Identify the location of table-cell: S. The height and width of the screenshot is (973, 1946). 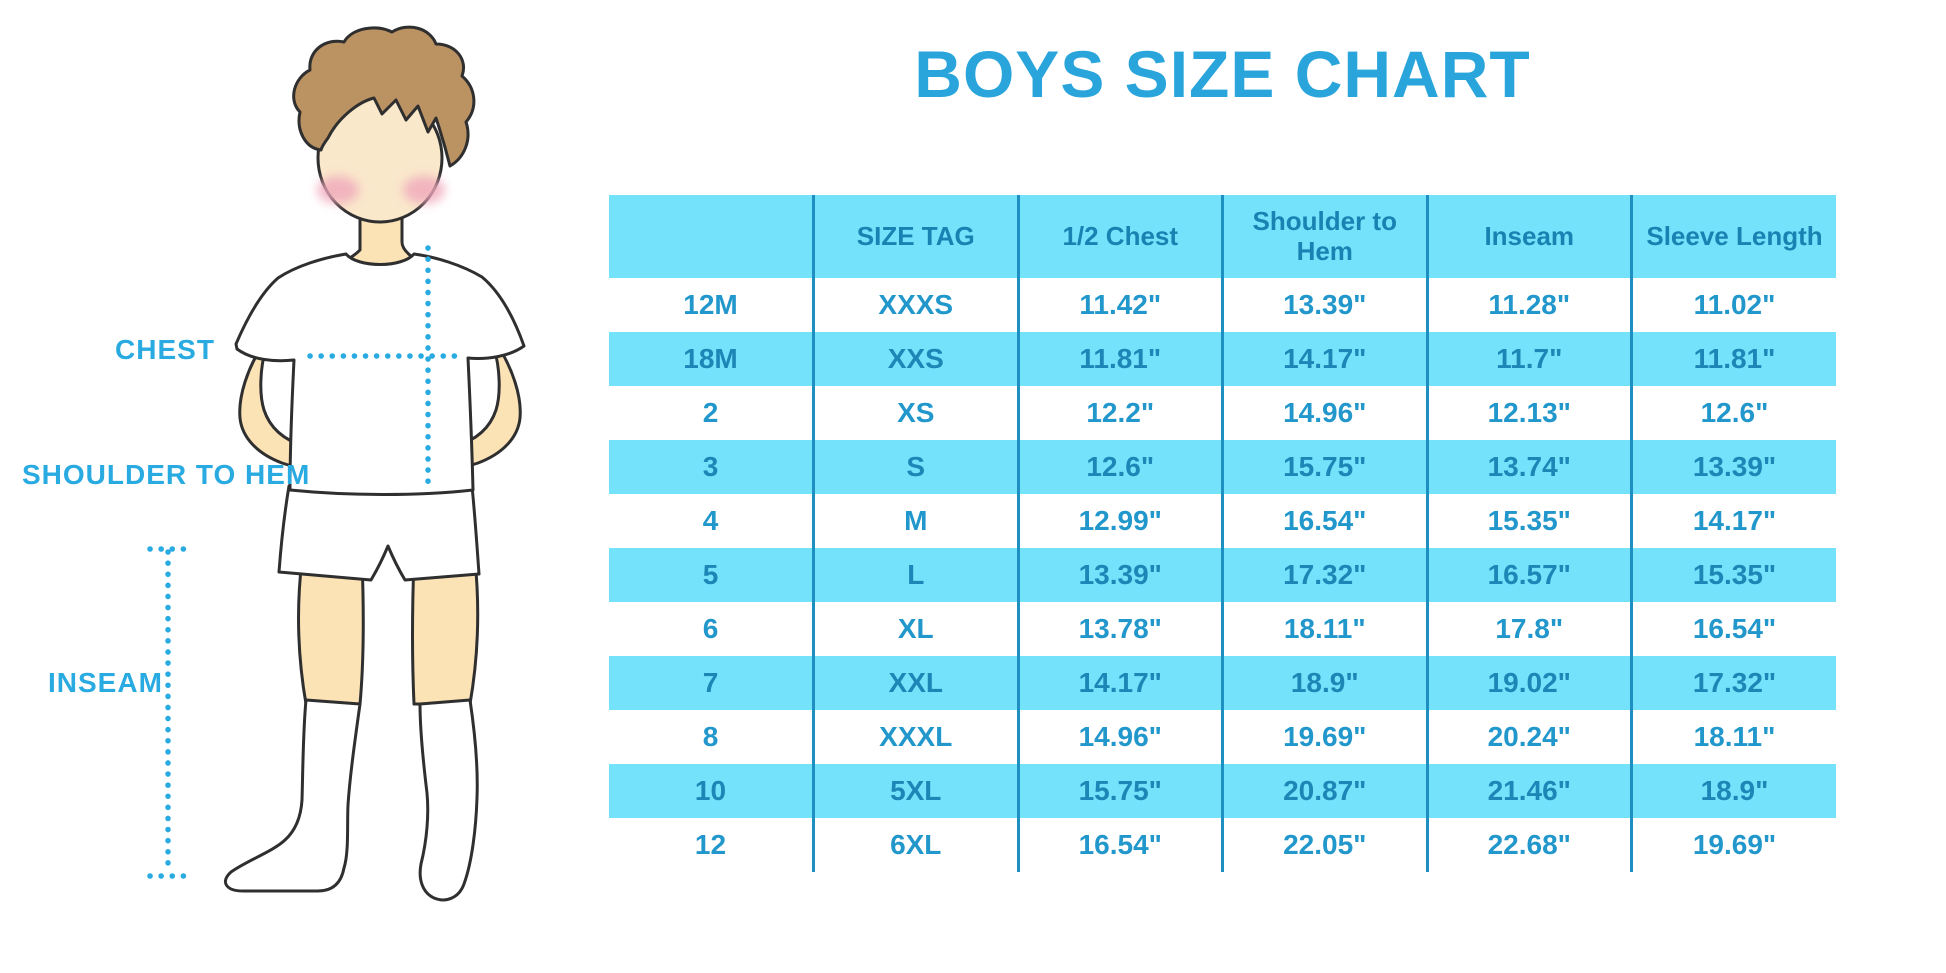
(915, 467).